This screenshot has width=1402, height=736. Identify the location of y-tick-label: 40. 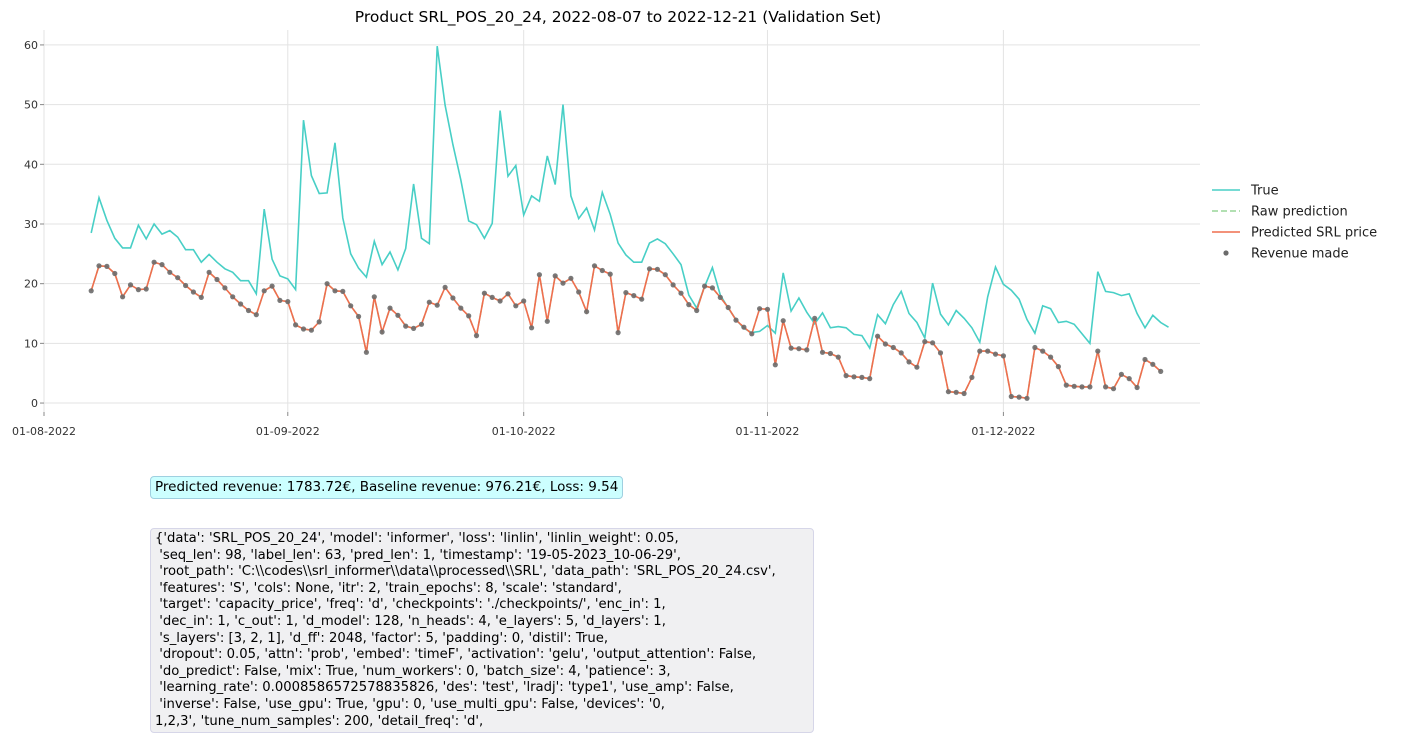
(31, 164).